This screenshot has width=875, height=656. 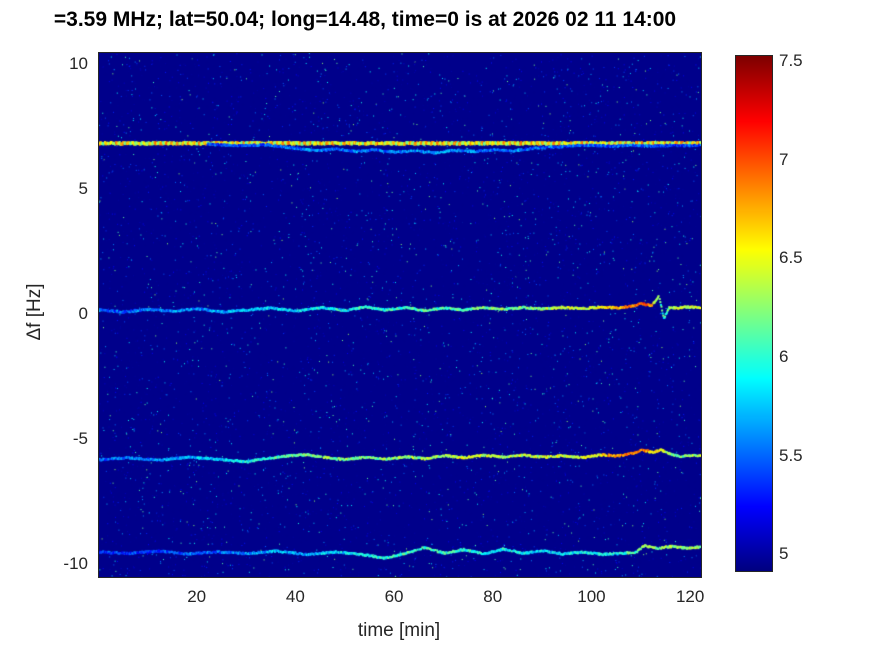 I want to click on x-tick-label: 40, so click(x=295, y=596).